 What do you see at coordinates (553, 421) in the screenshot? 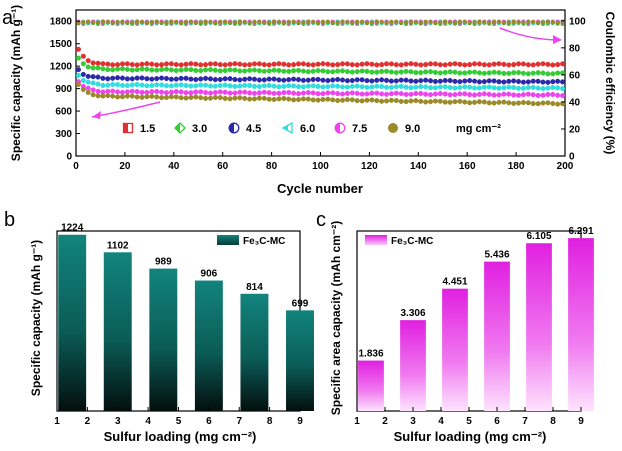
I see `x-tick-label: 8` at bounding box center [553, 421].